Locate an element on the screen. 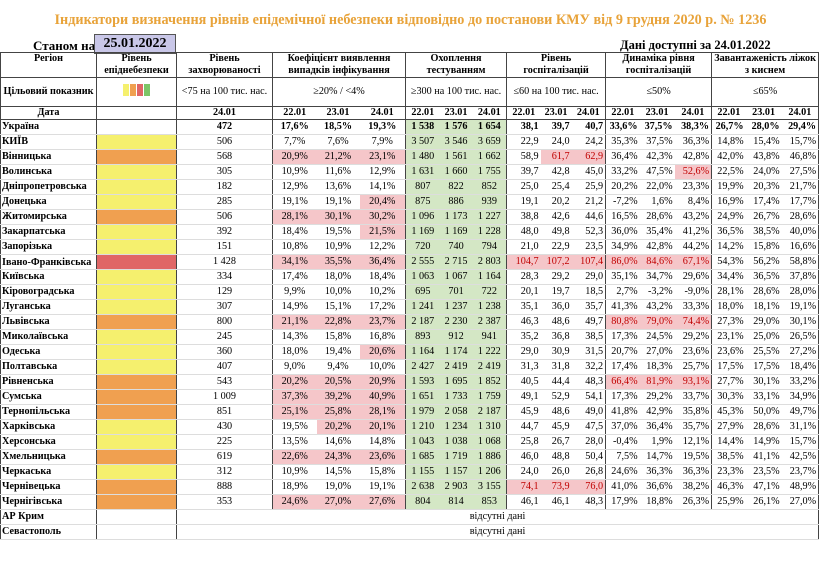  level-legend is located at coordinates (136, 92).